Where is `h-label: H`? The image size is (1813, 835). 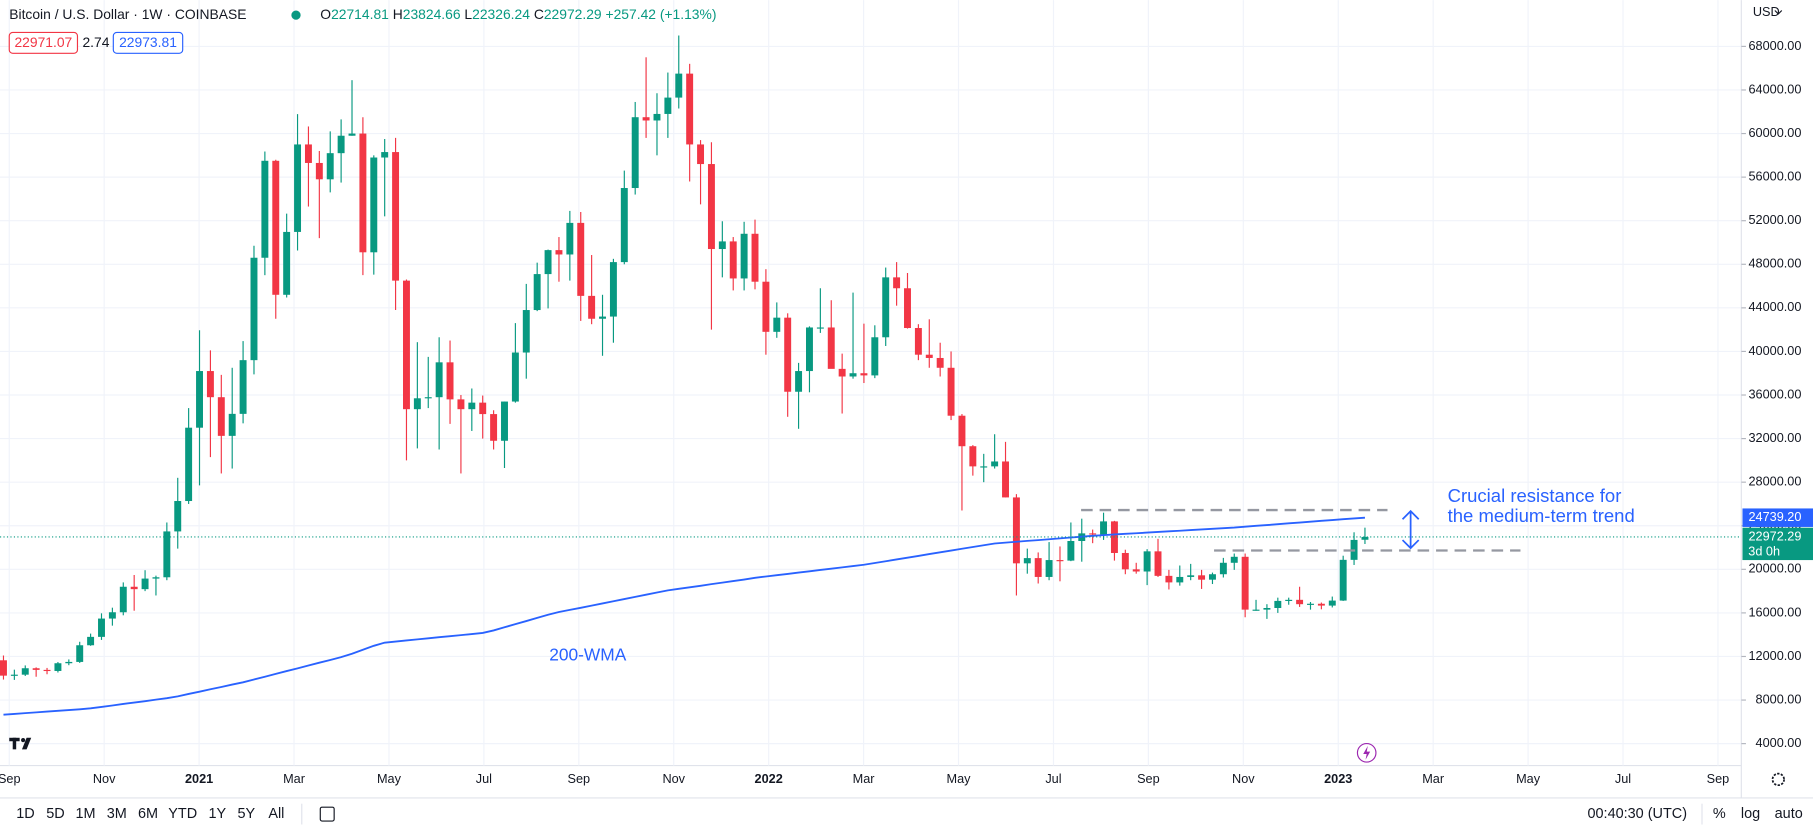 h-label: H is located at coordinates (398, 14).